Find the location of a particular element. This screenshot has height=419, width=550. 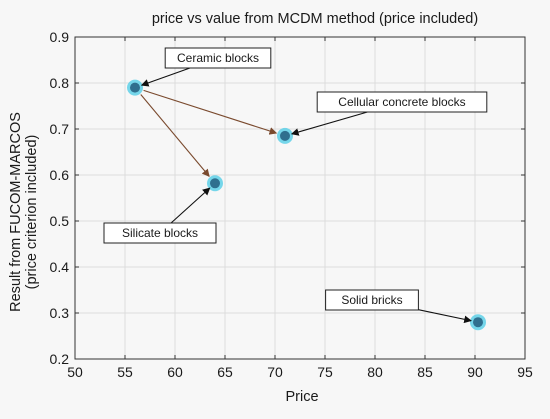

annotation-label: Ceramic blocks is located at coordinates (218, 58).